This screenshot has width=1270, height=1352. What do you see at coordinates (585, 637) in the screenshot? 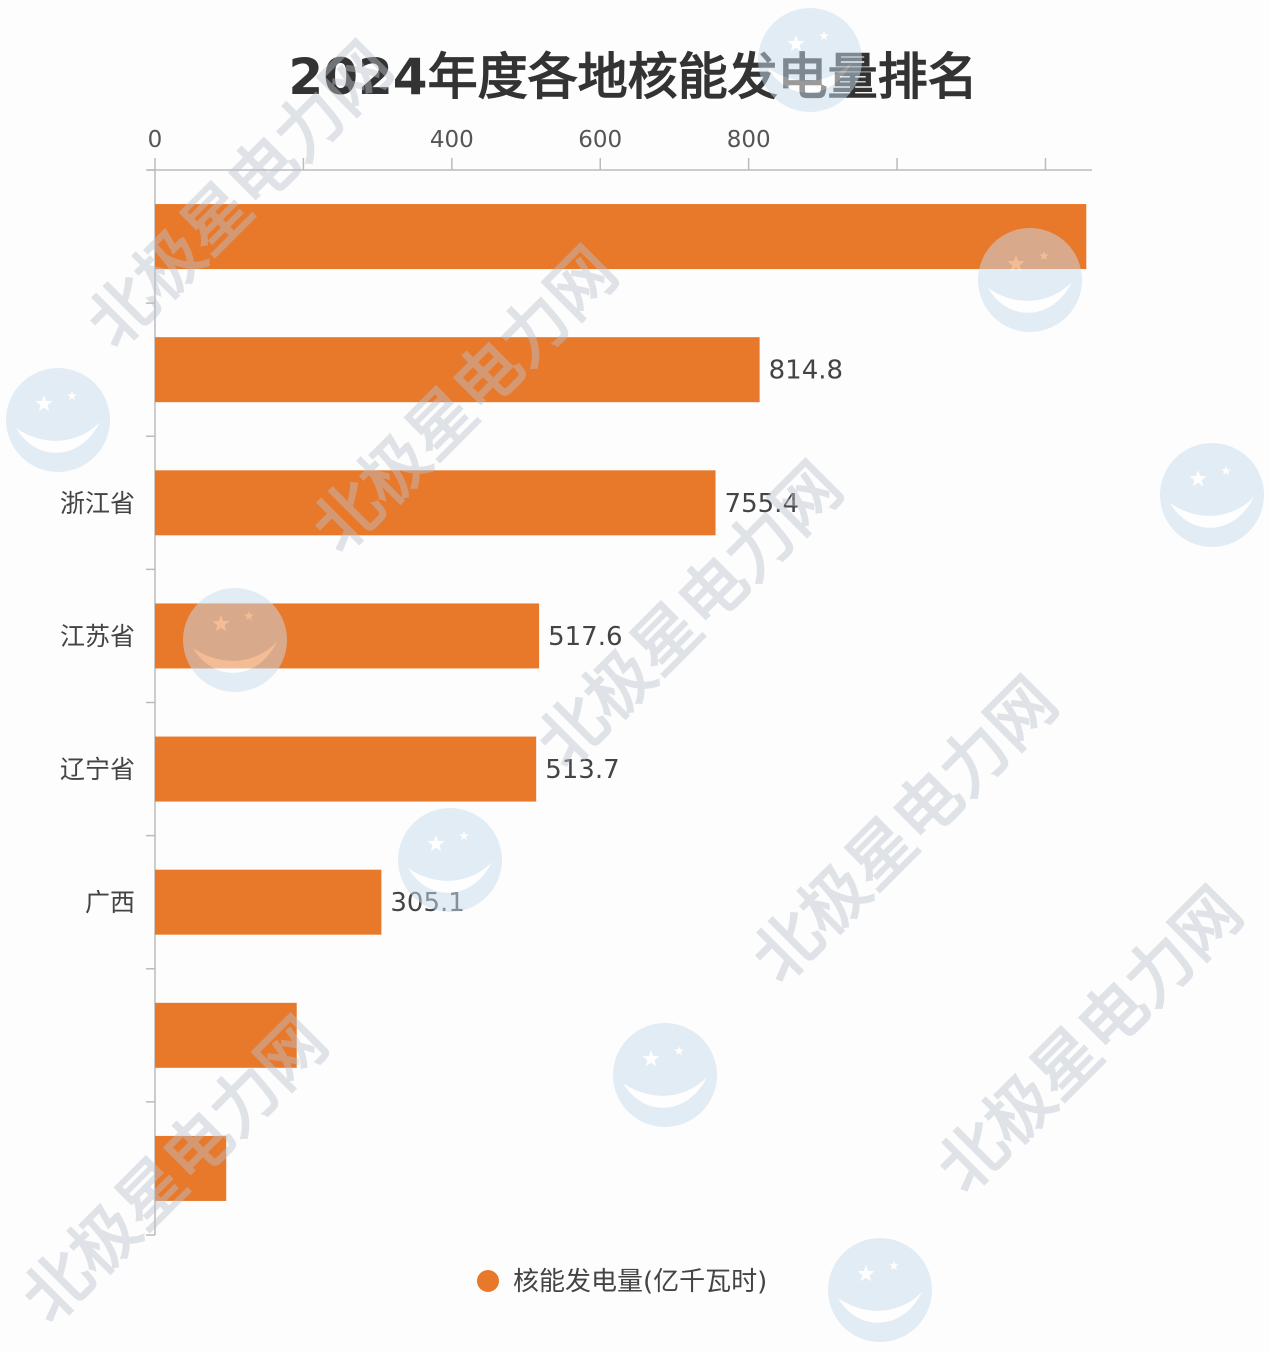
I see `data-label-4: 517.6` at bounding box center [585, 637].